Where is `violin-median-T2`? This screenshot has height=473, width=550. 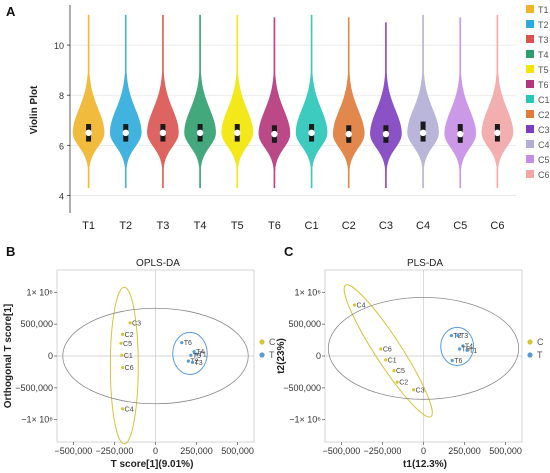
violin-median-T2 is located at coordinates (125, 133).